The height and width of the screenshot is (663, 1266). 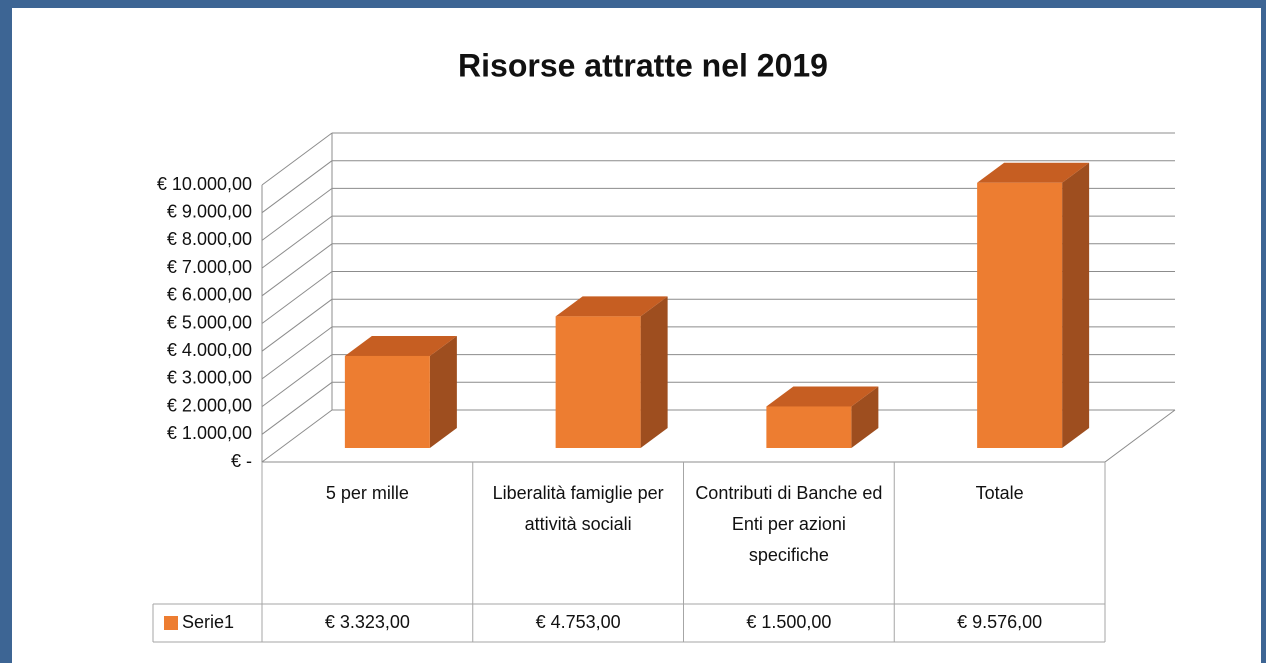 What do you see at coordinates (578, 622) in the screenshot?
I see `data-table-value: € 4.753,00` at bounding box center [578, 622].